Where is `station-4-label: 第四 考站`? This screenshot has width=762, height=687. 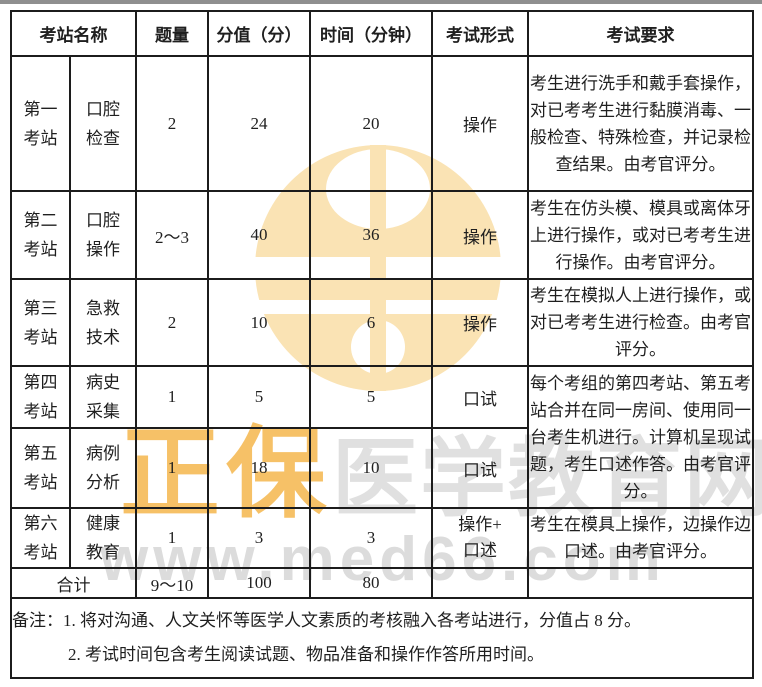
station-4-label: 第四 考站 is located at coordinates (40, 397).